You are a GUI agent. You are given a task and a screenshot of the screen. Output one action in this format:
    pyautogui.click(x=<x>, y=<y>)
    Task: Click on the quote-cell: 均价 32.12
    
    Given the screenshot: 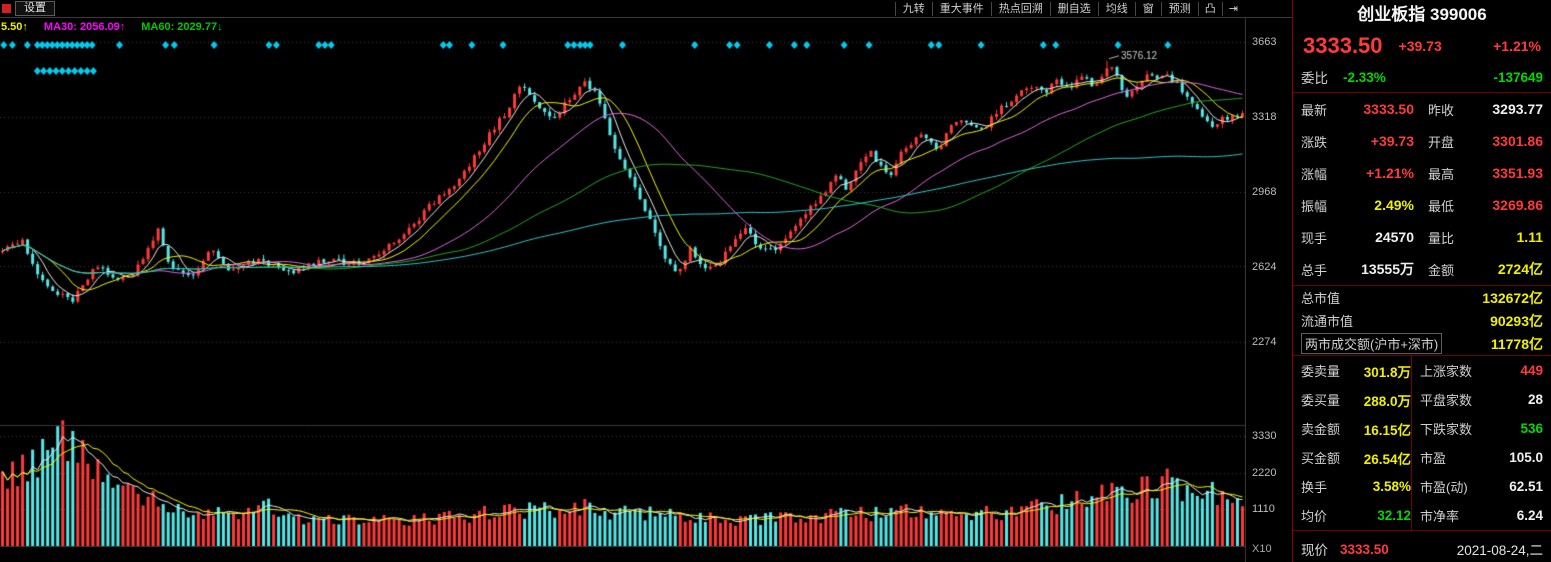 What is the action you would take?
    pyautogui.click(x=1352, y=515)
    